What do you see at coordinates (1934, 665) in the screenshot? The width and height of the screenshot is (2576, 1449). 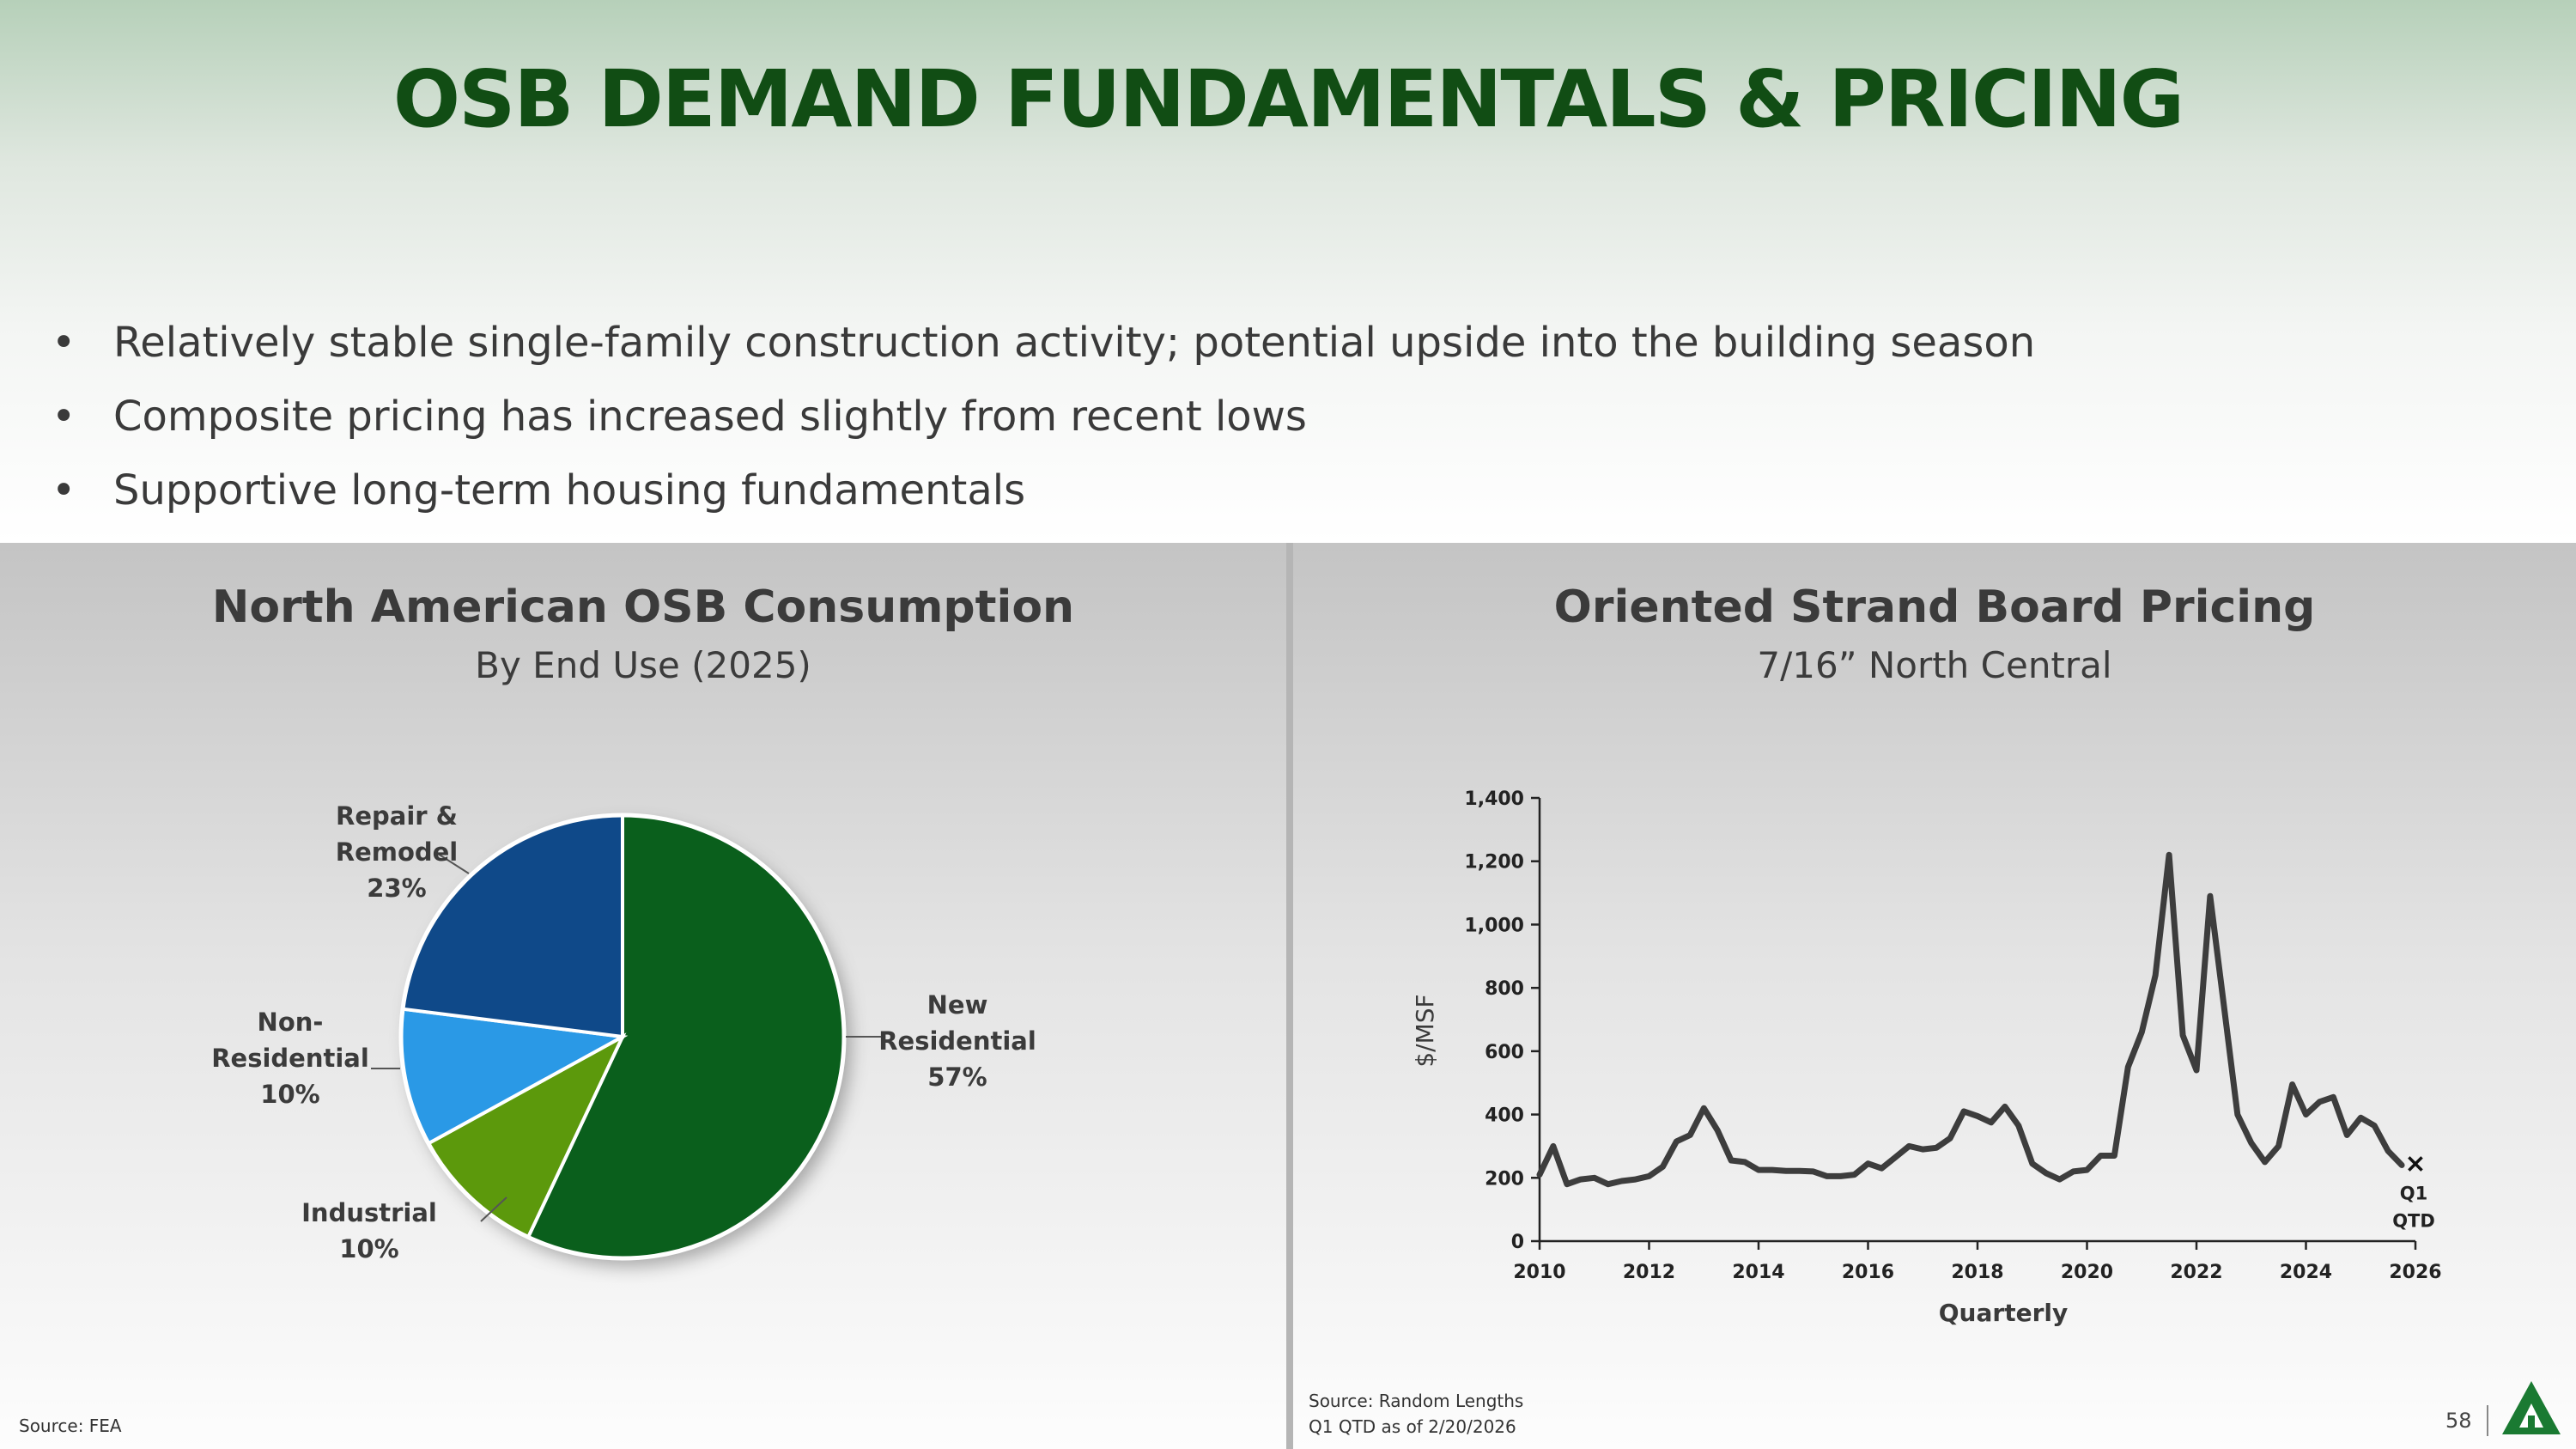 I see `pricing-subtitle: 7/16” North Central` at bounding box center [1934, 665].